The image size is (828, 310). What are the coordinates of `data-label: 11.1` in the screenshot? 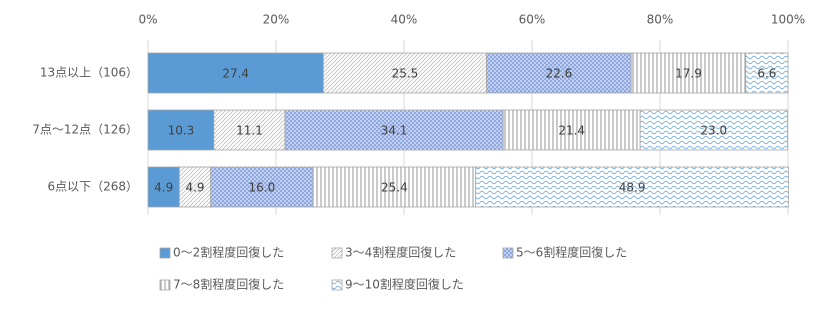 It's located at (249, 131).